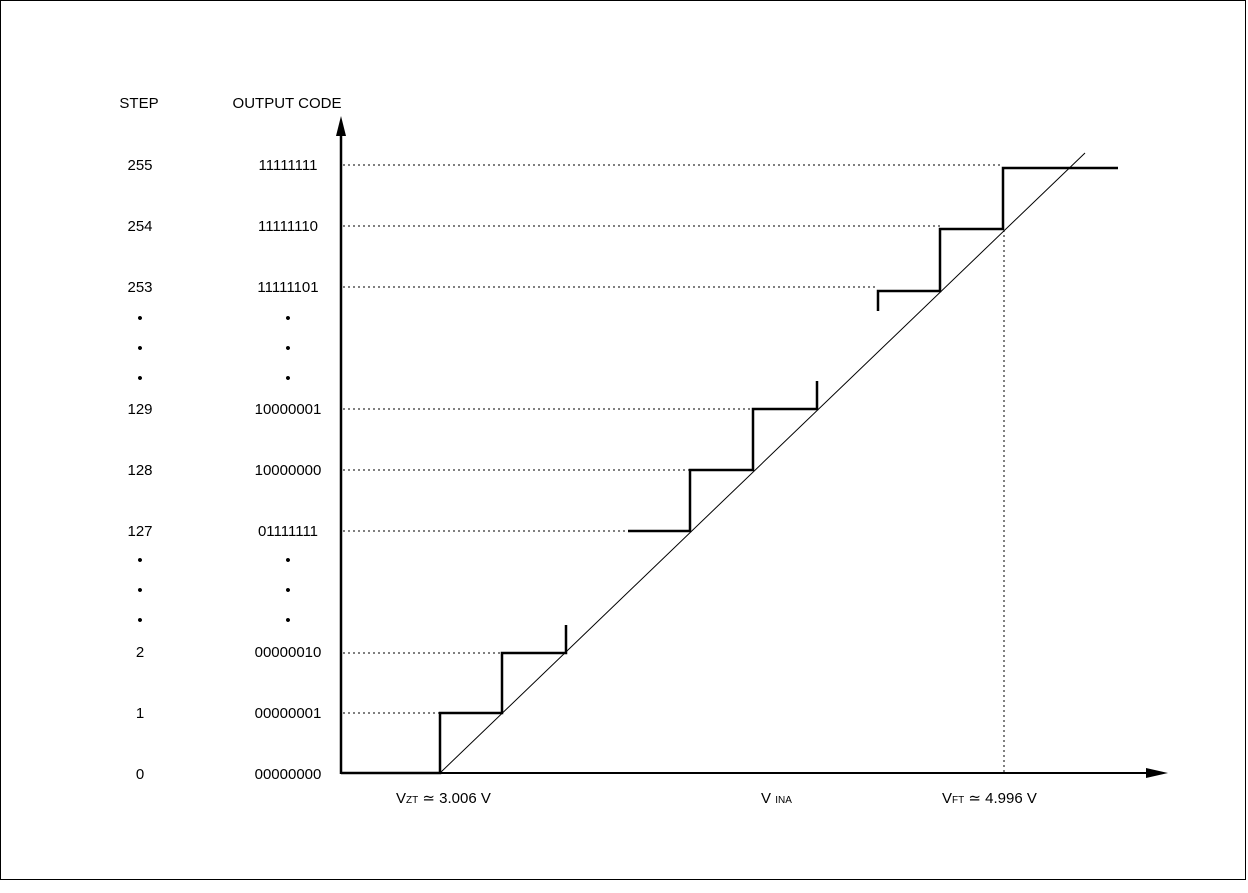 This screenshot has width=1248, height=893. Describe the element at coordinates (139, 287) in the screenshot. I see `step-label: 253` at that location.